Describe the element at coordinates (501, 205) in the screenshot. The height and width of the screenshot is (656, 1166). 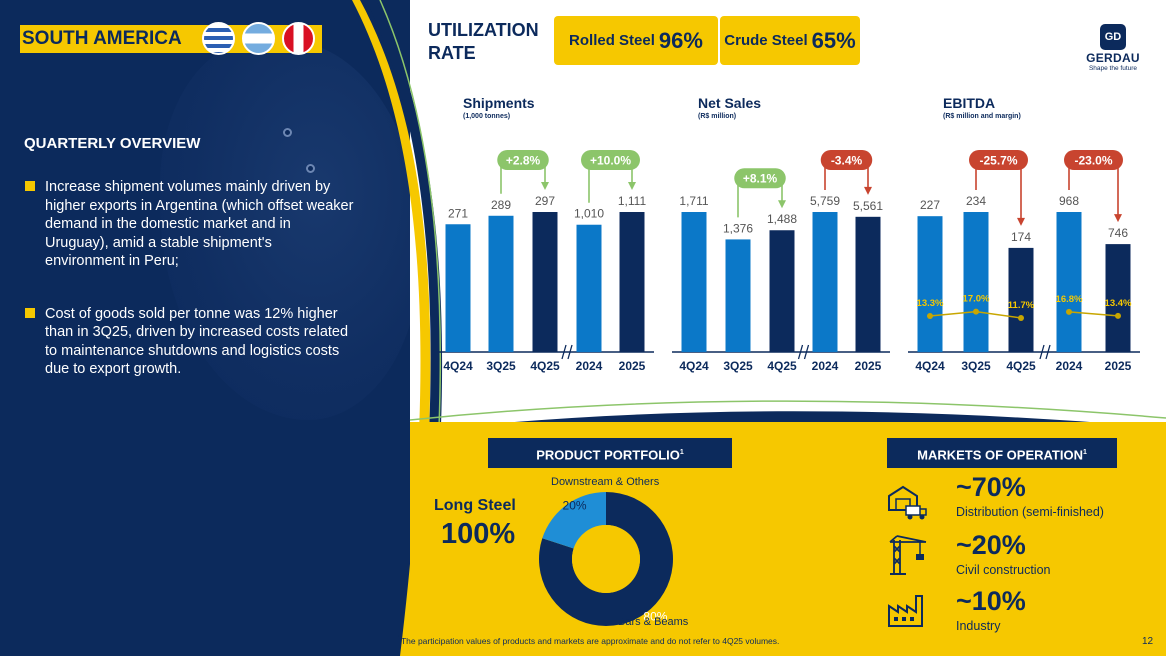
I see `shipments-value-label: 289` at that location.